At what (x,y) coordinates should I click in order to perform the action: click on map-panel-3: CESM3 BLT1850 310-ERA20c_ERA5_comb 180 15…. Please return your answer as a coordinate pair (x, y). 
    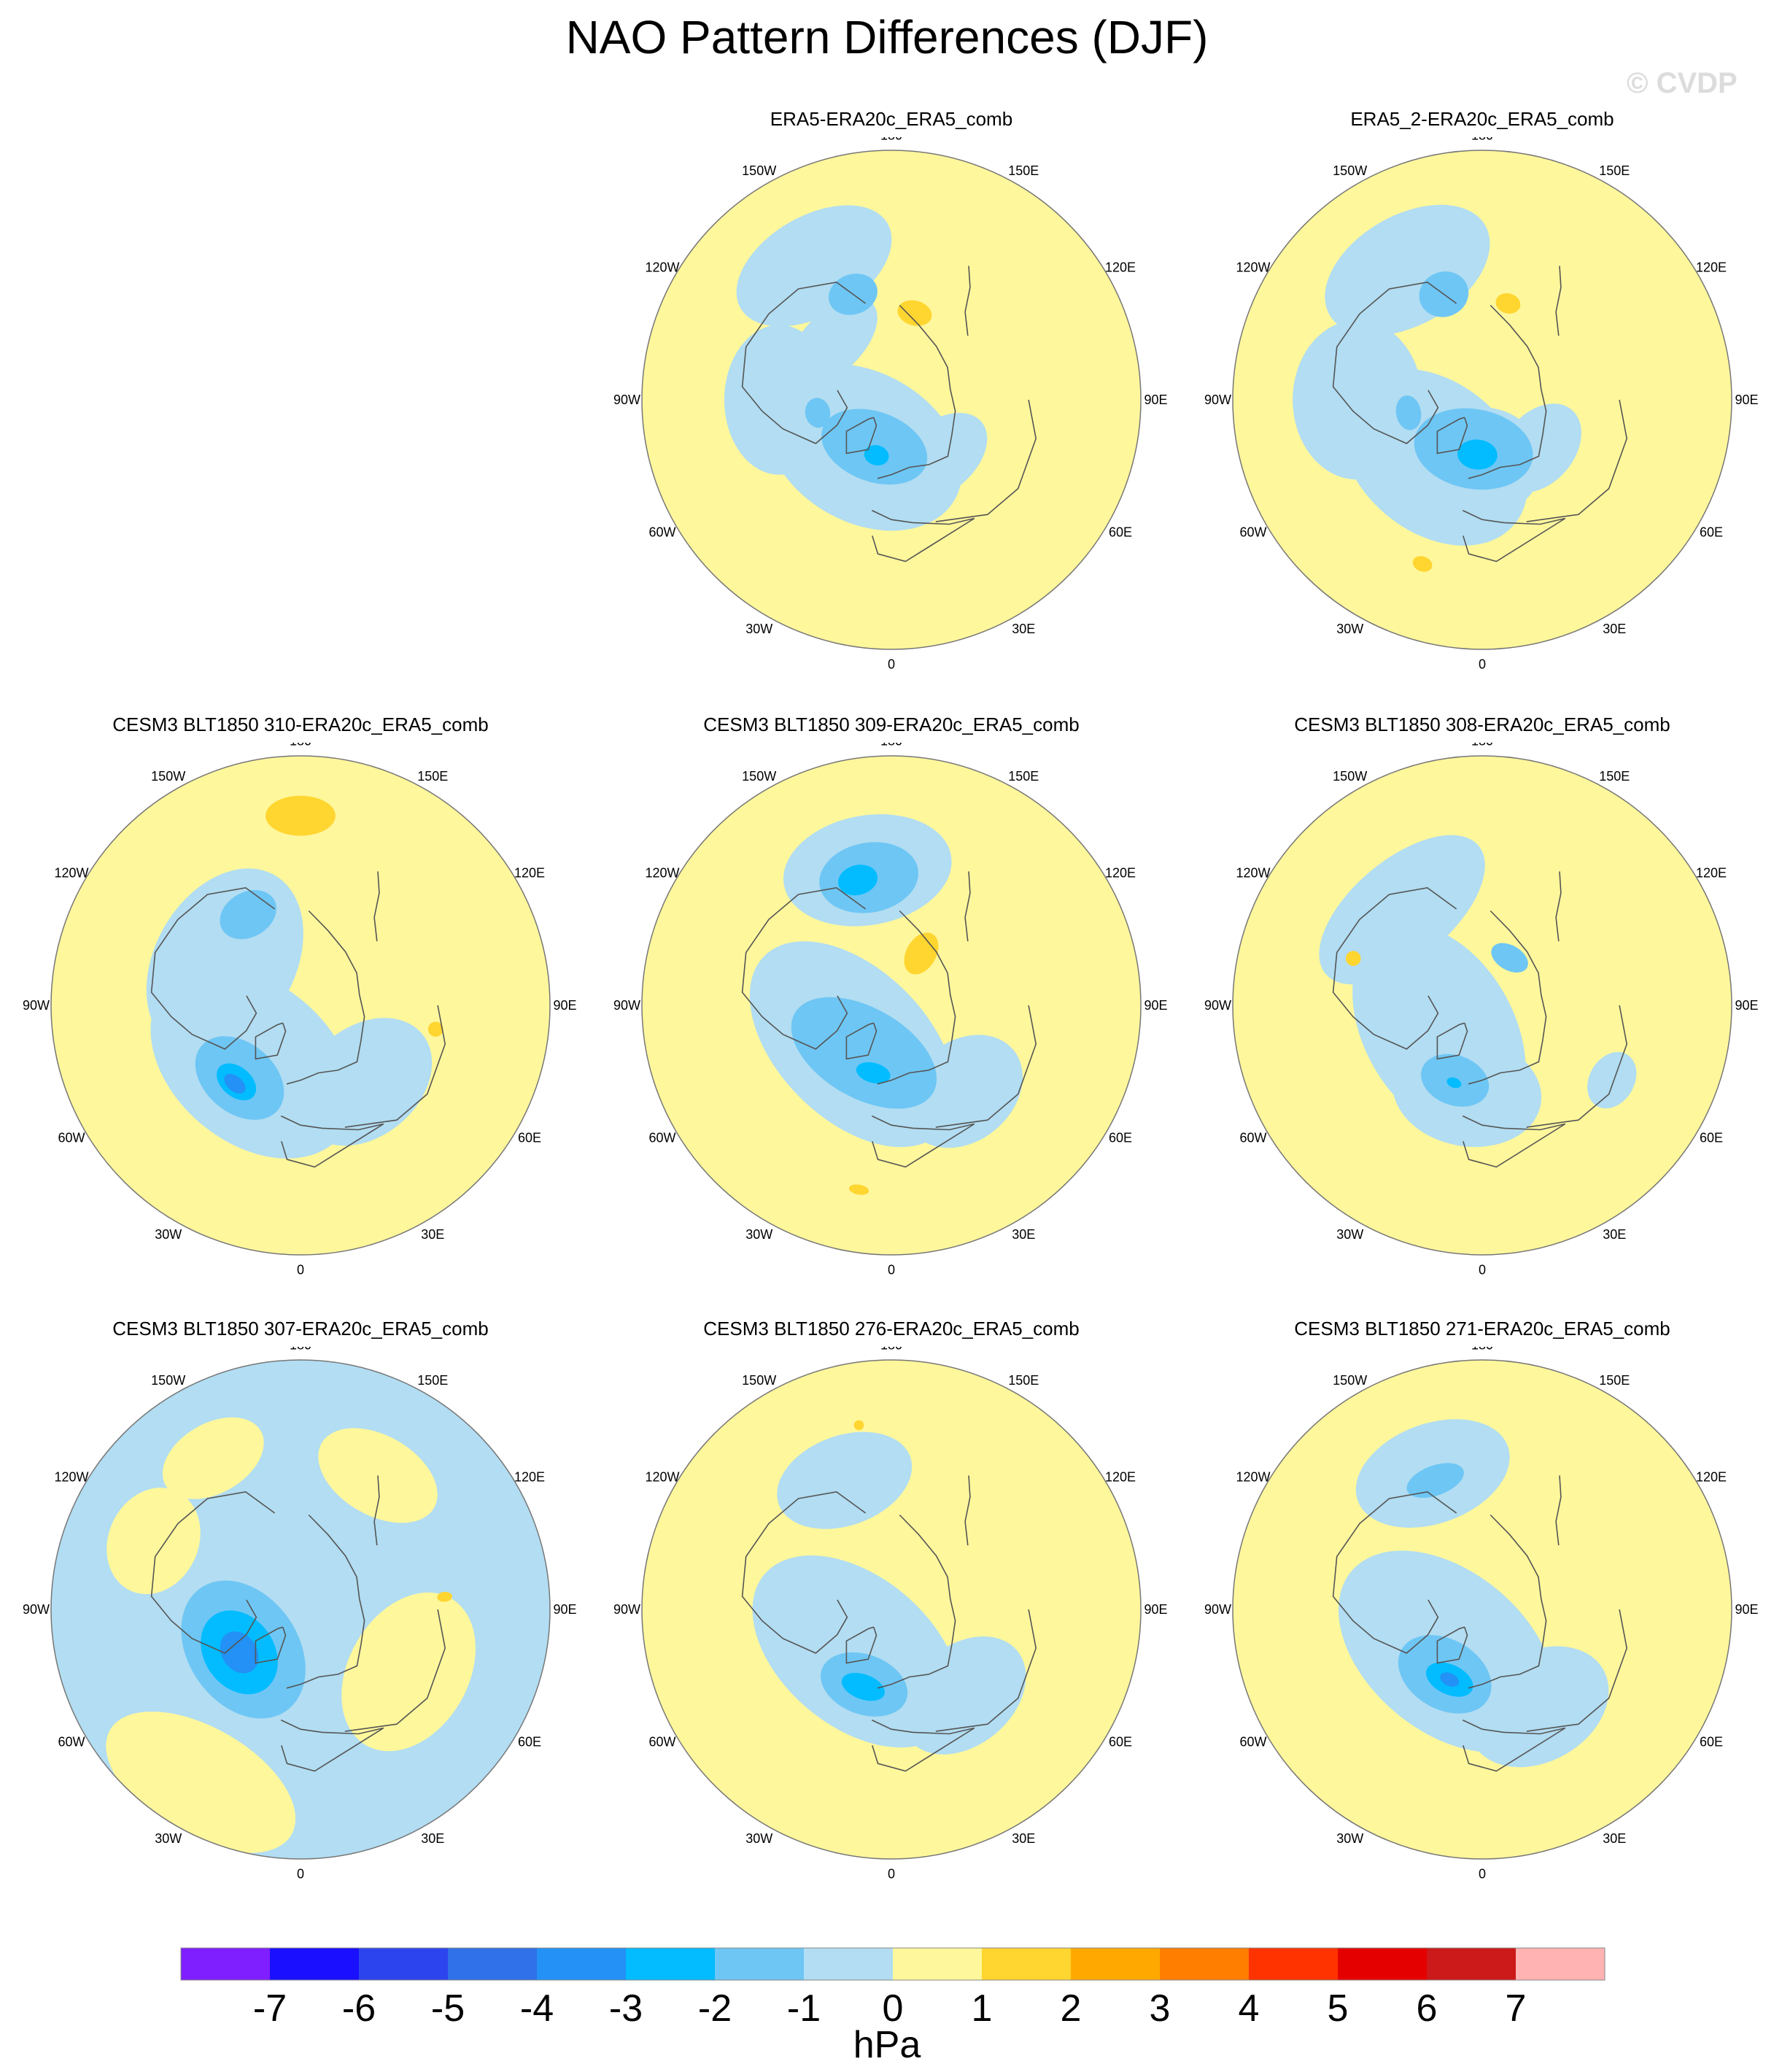
    Looking at the image, I should click on (300, 1005).